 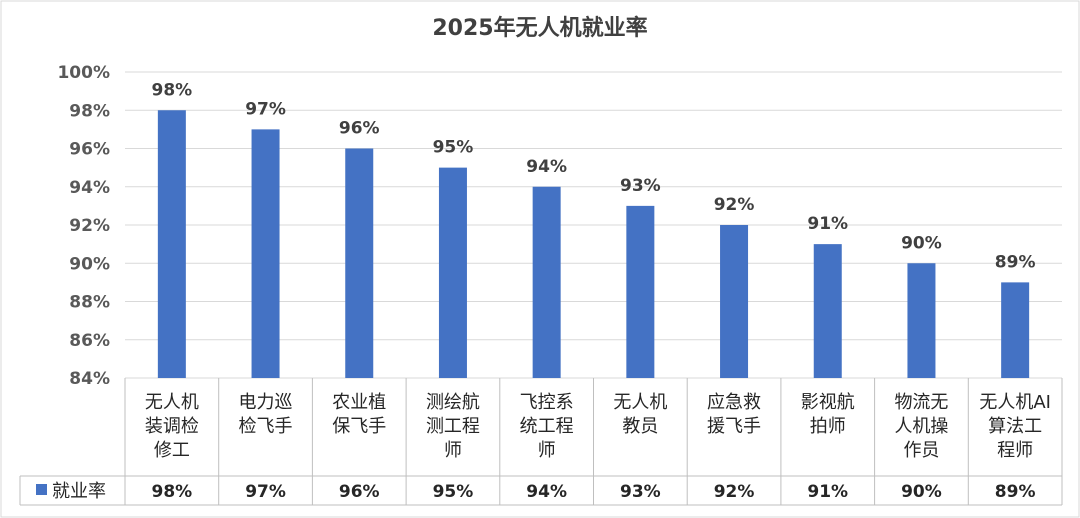 What do you see at coordinates (89, 379) in the screenshot?
I see `y-tick-label: 84%` at bounding box center [89, 379].